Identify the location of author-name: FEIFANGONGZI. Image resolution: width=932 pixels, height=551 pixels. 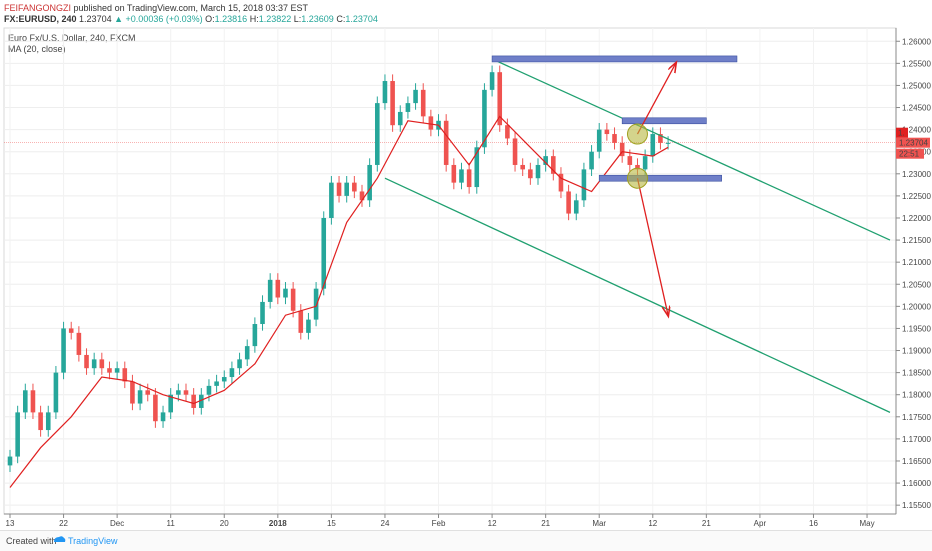
(38, 8).